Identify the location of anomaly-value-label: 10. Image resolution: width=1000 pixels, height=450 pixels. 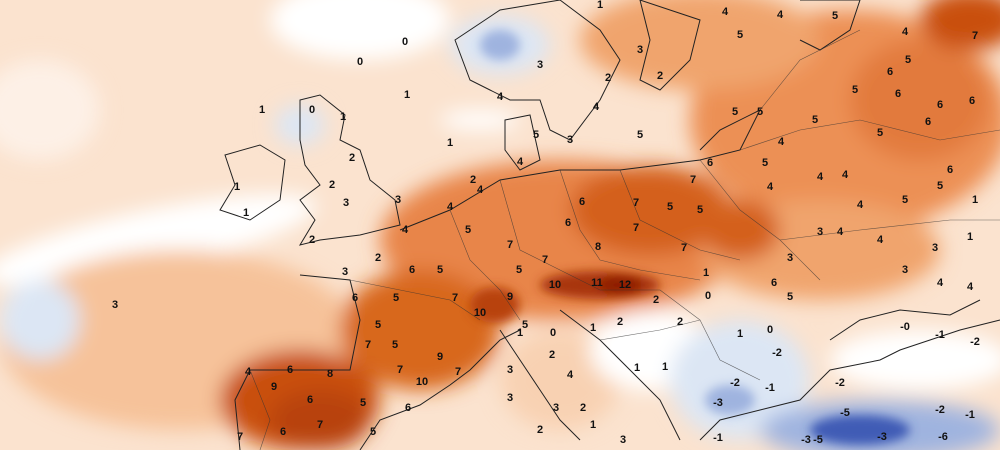
(480, 313).